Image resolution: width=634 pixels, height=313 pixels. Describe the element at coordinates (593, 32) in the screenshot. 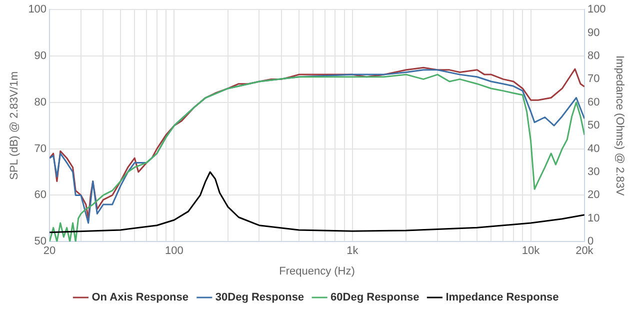

I see `y2-tick-label: 90` at that location.